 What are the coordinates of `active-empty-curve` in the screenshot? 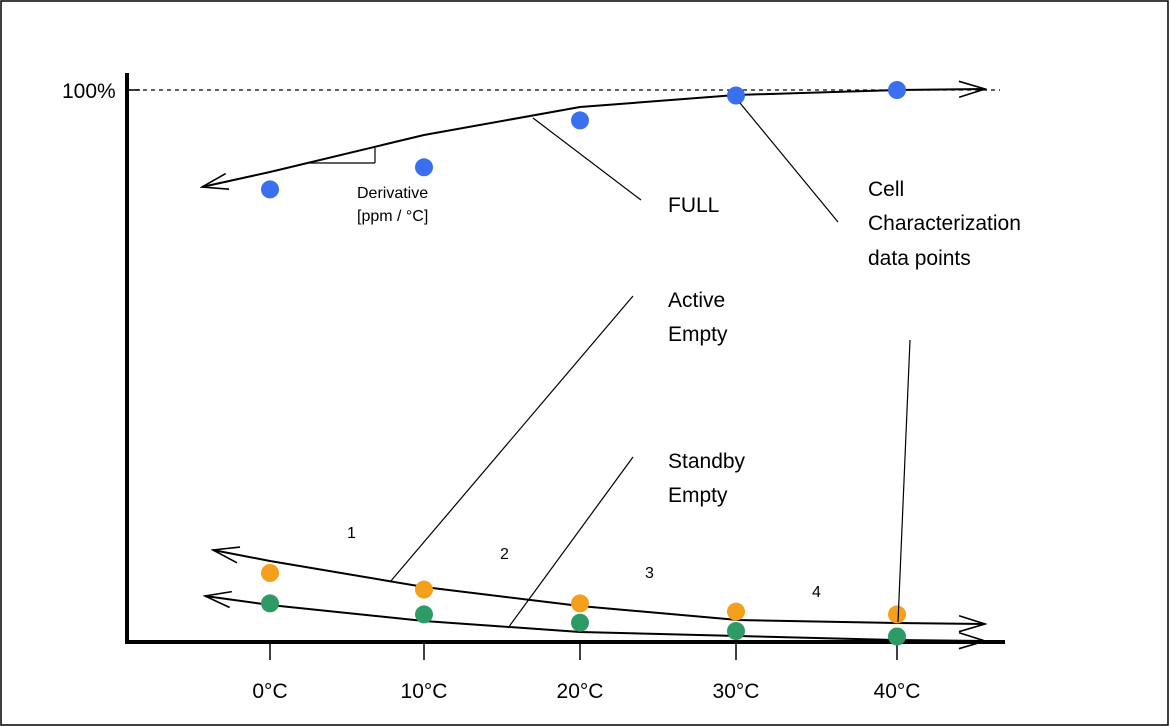 It's located at (599, 587).